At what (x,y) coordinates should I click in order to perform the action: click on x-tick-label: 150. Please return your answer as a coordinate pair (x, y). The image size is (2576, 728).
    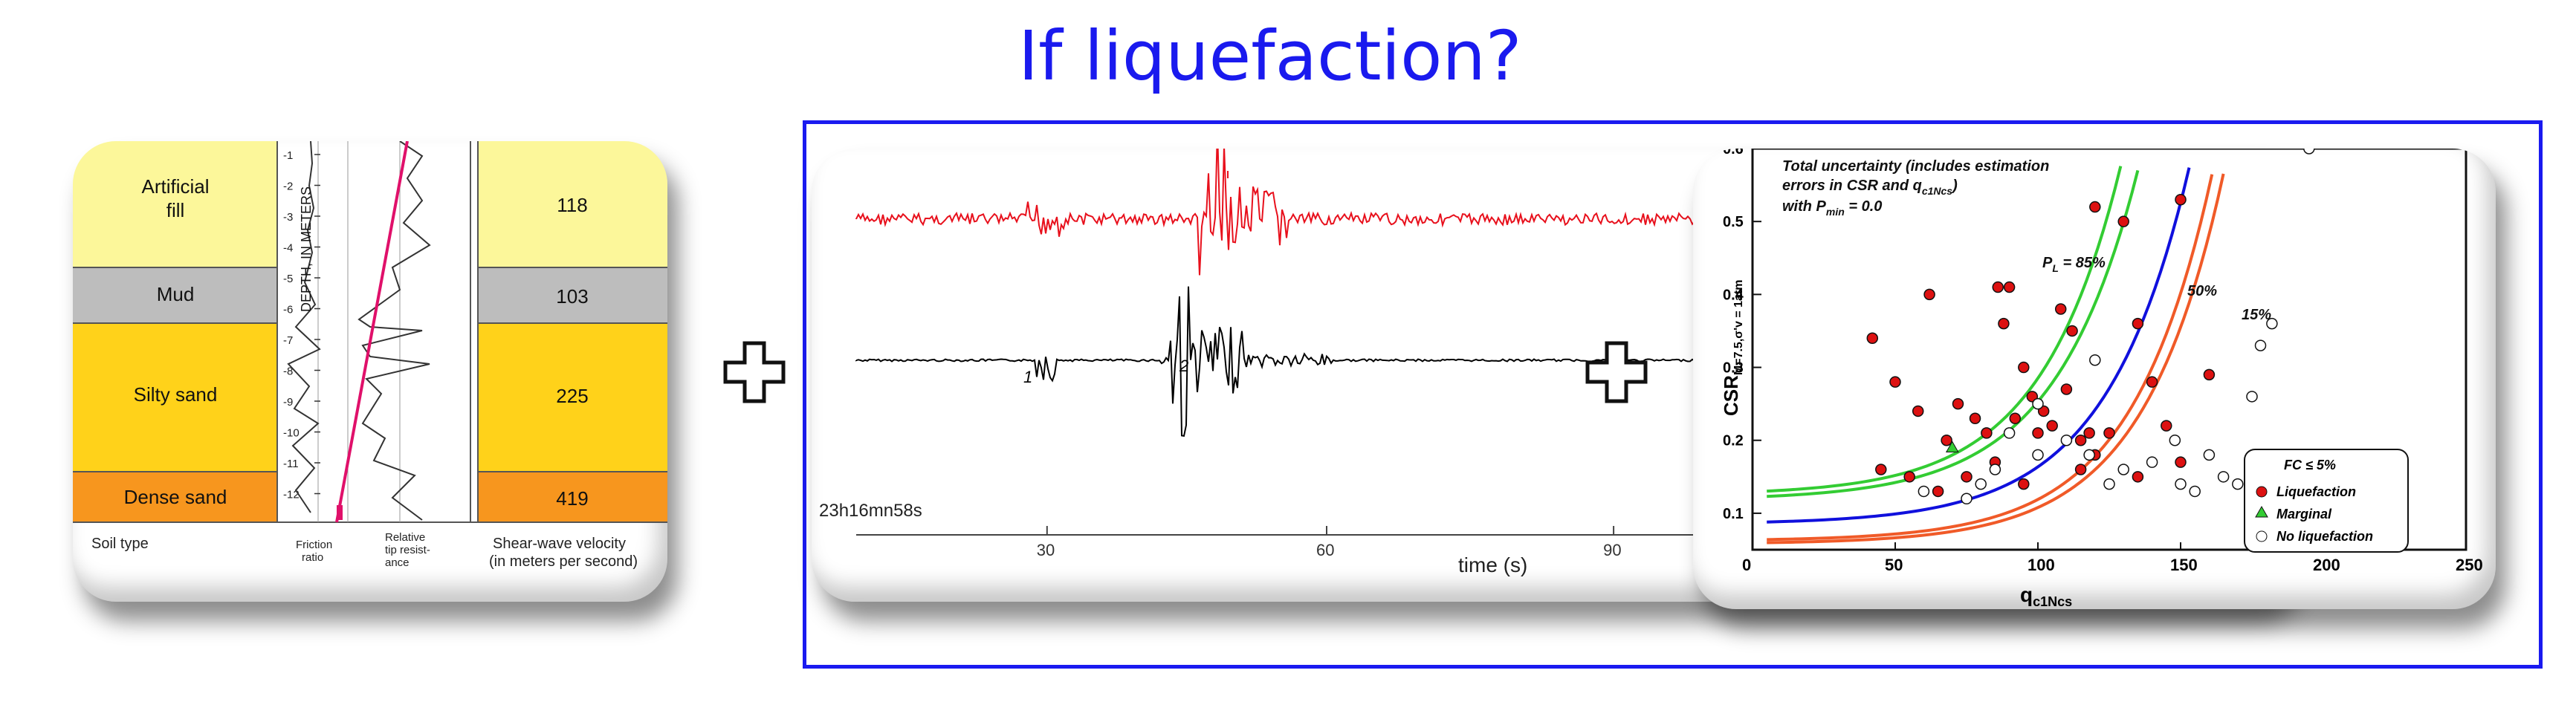
    Looking at the image, I should click on (2184, 565).